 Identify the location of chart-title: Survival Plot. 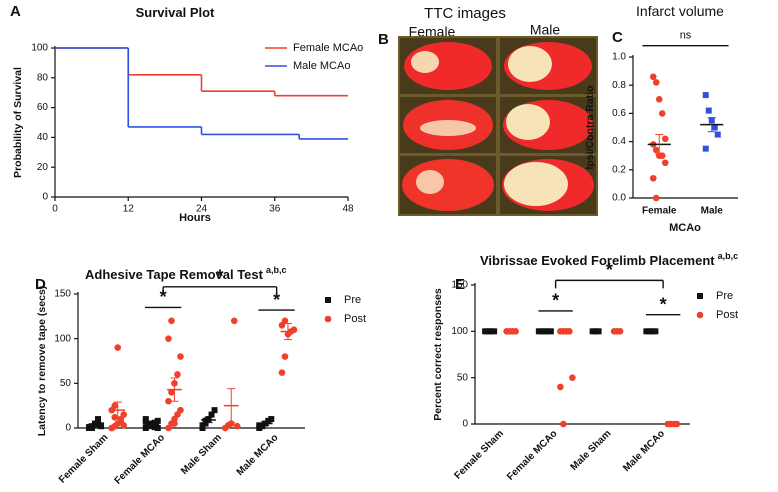
(175, 12).